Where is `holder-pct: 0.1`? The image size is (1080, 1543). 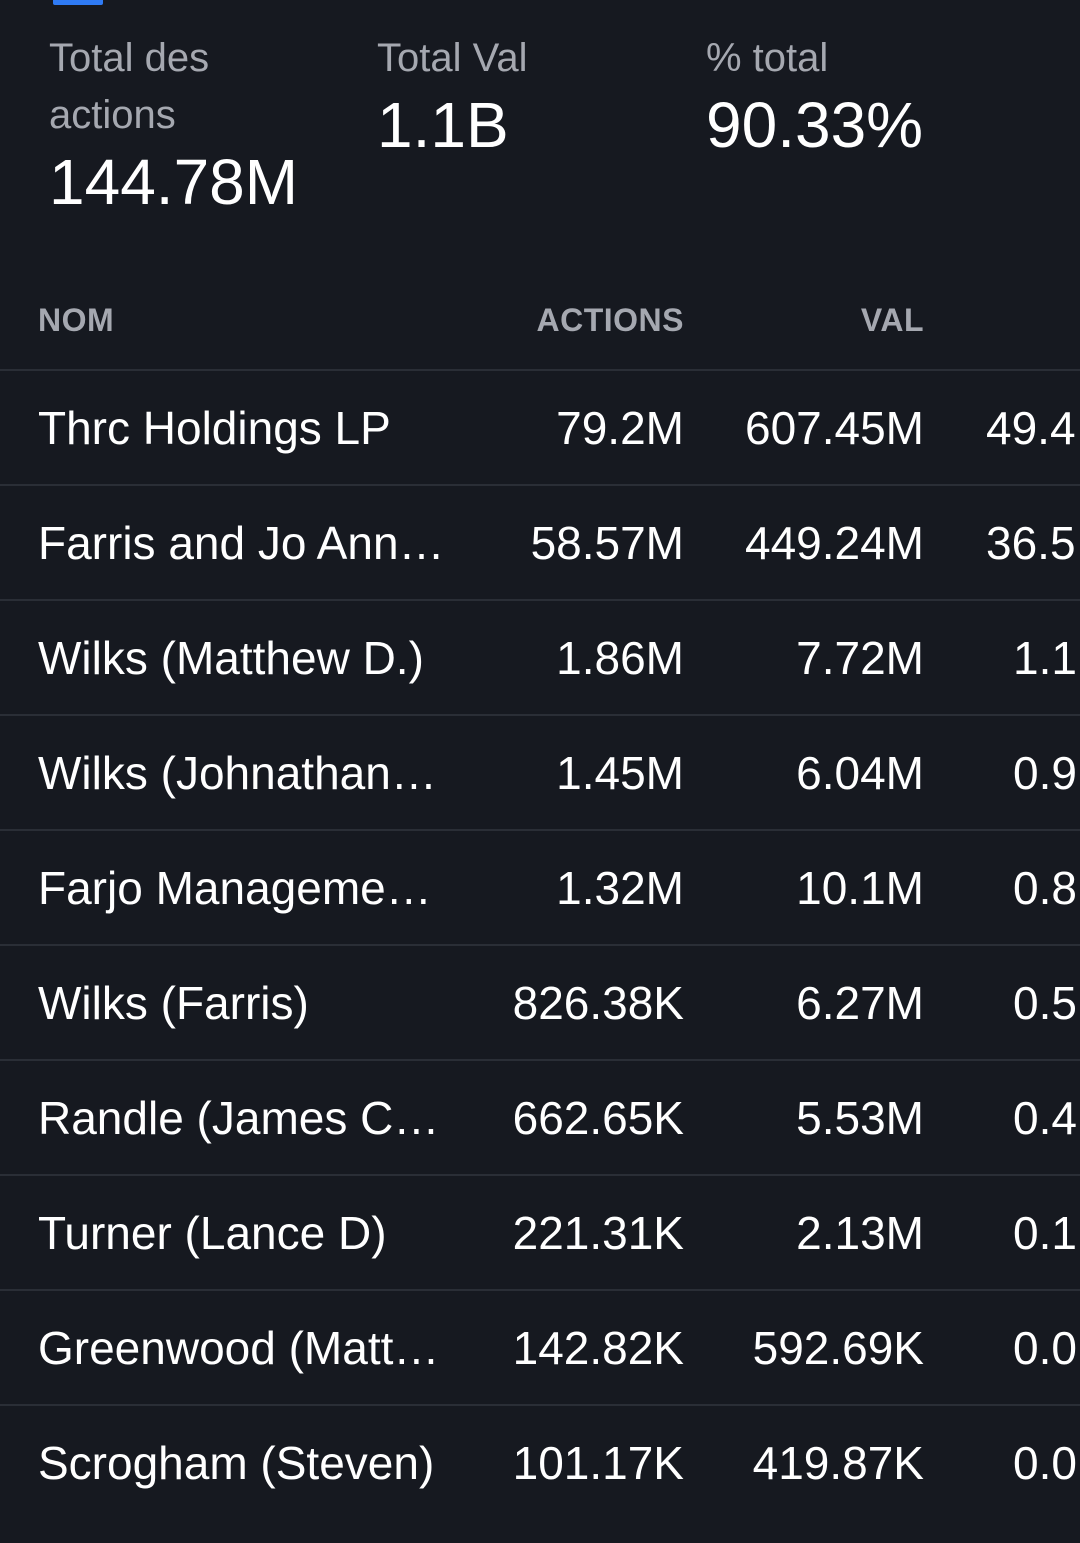
holder-pct: 0.1 is located at coordinates (1045, 1233).